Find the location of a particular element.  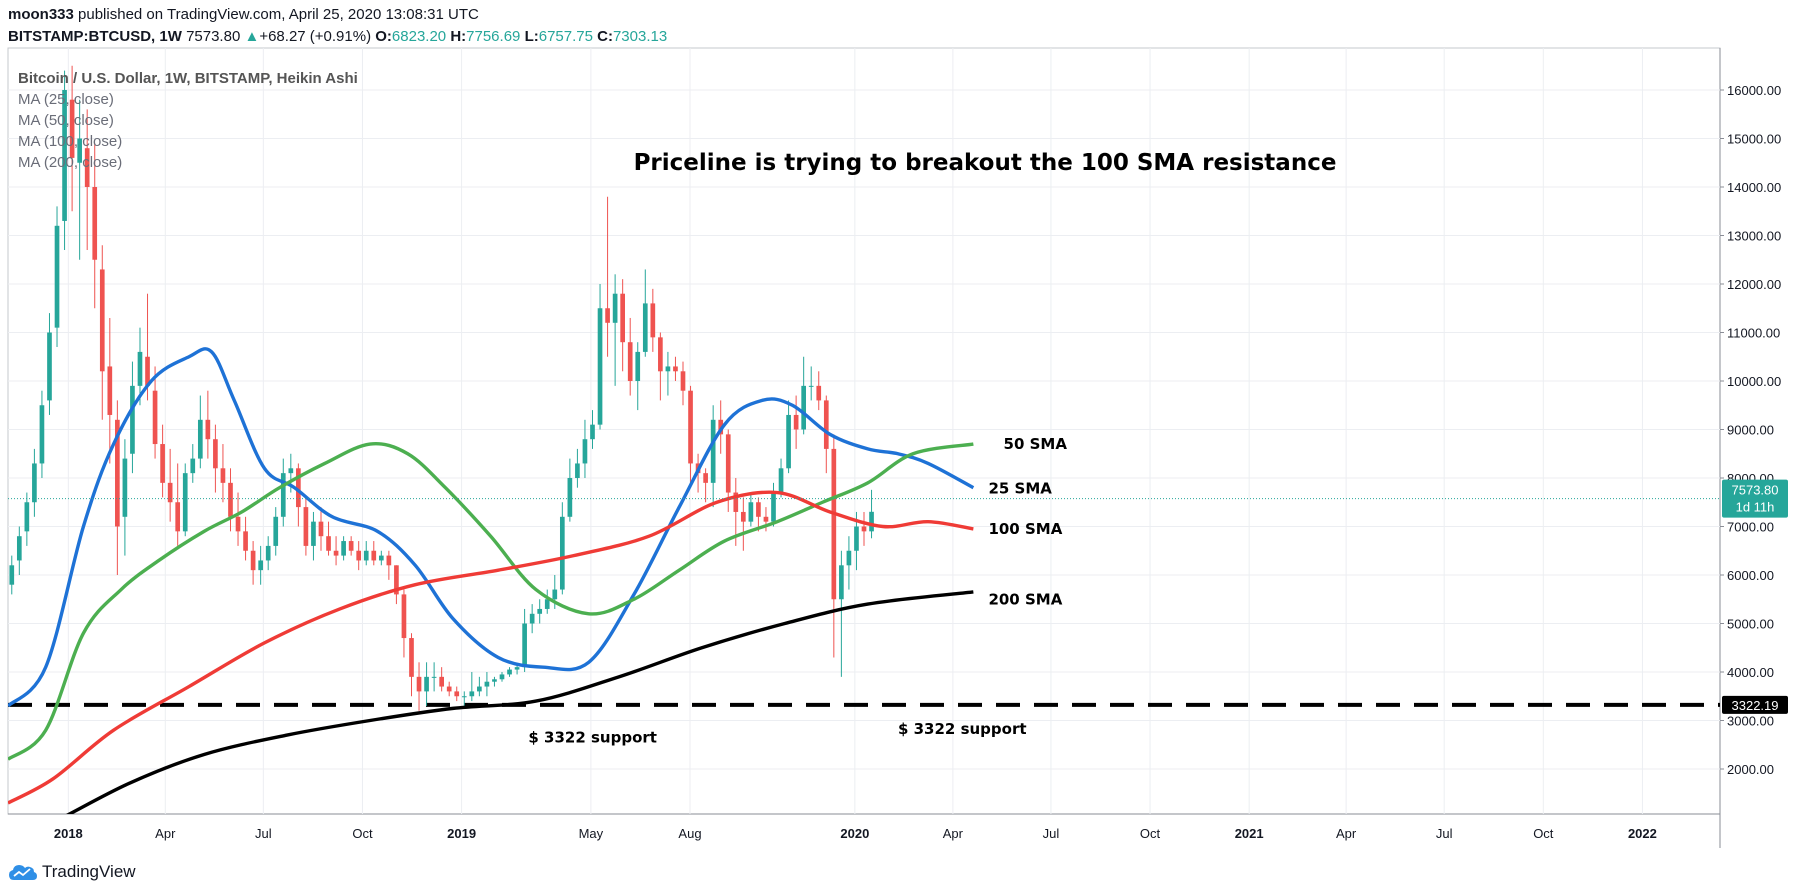

legend-ma-50: MA (50, close) is located at coordinates (66, 120).